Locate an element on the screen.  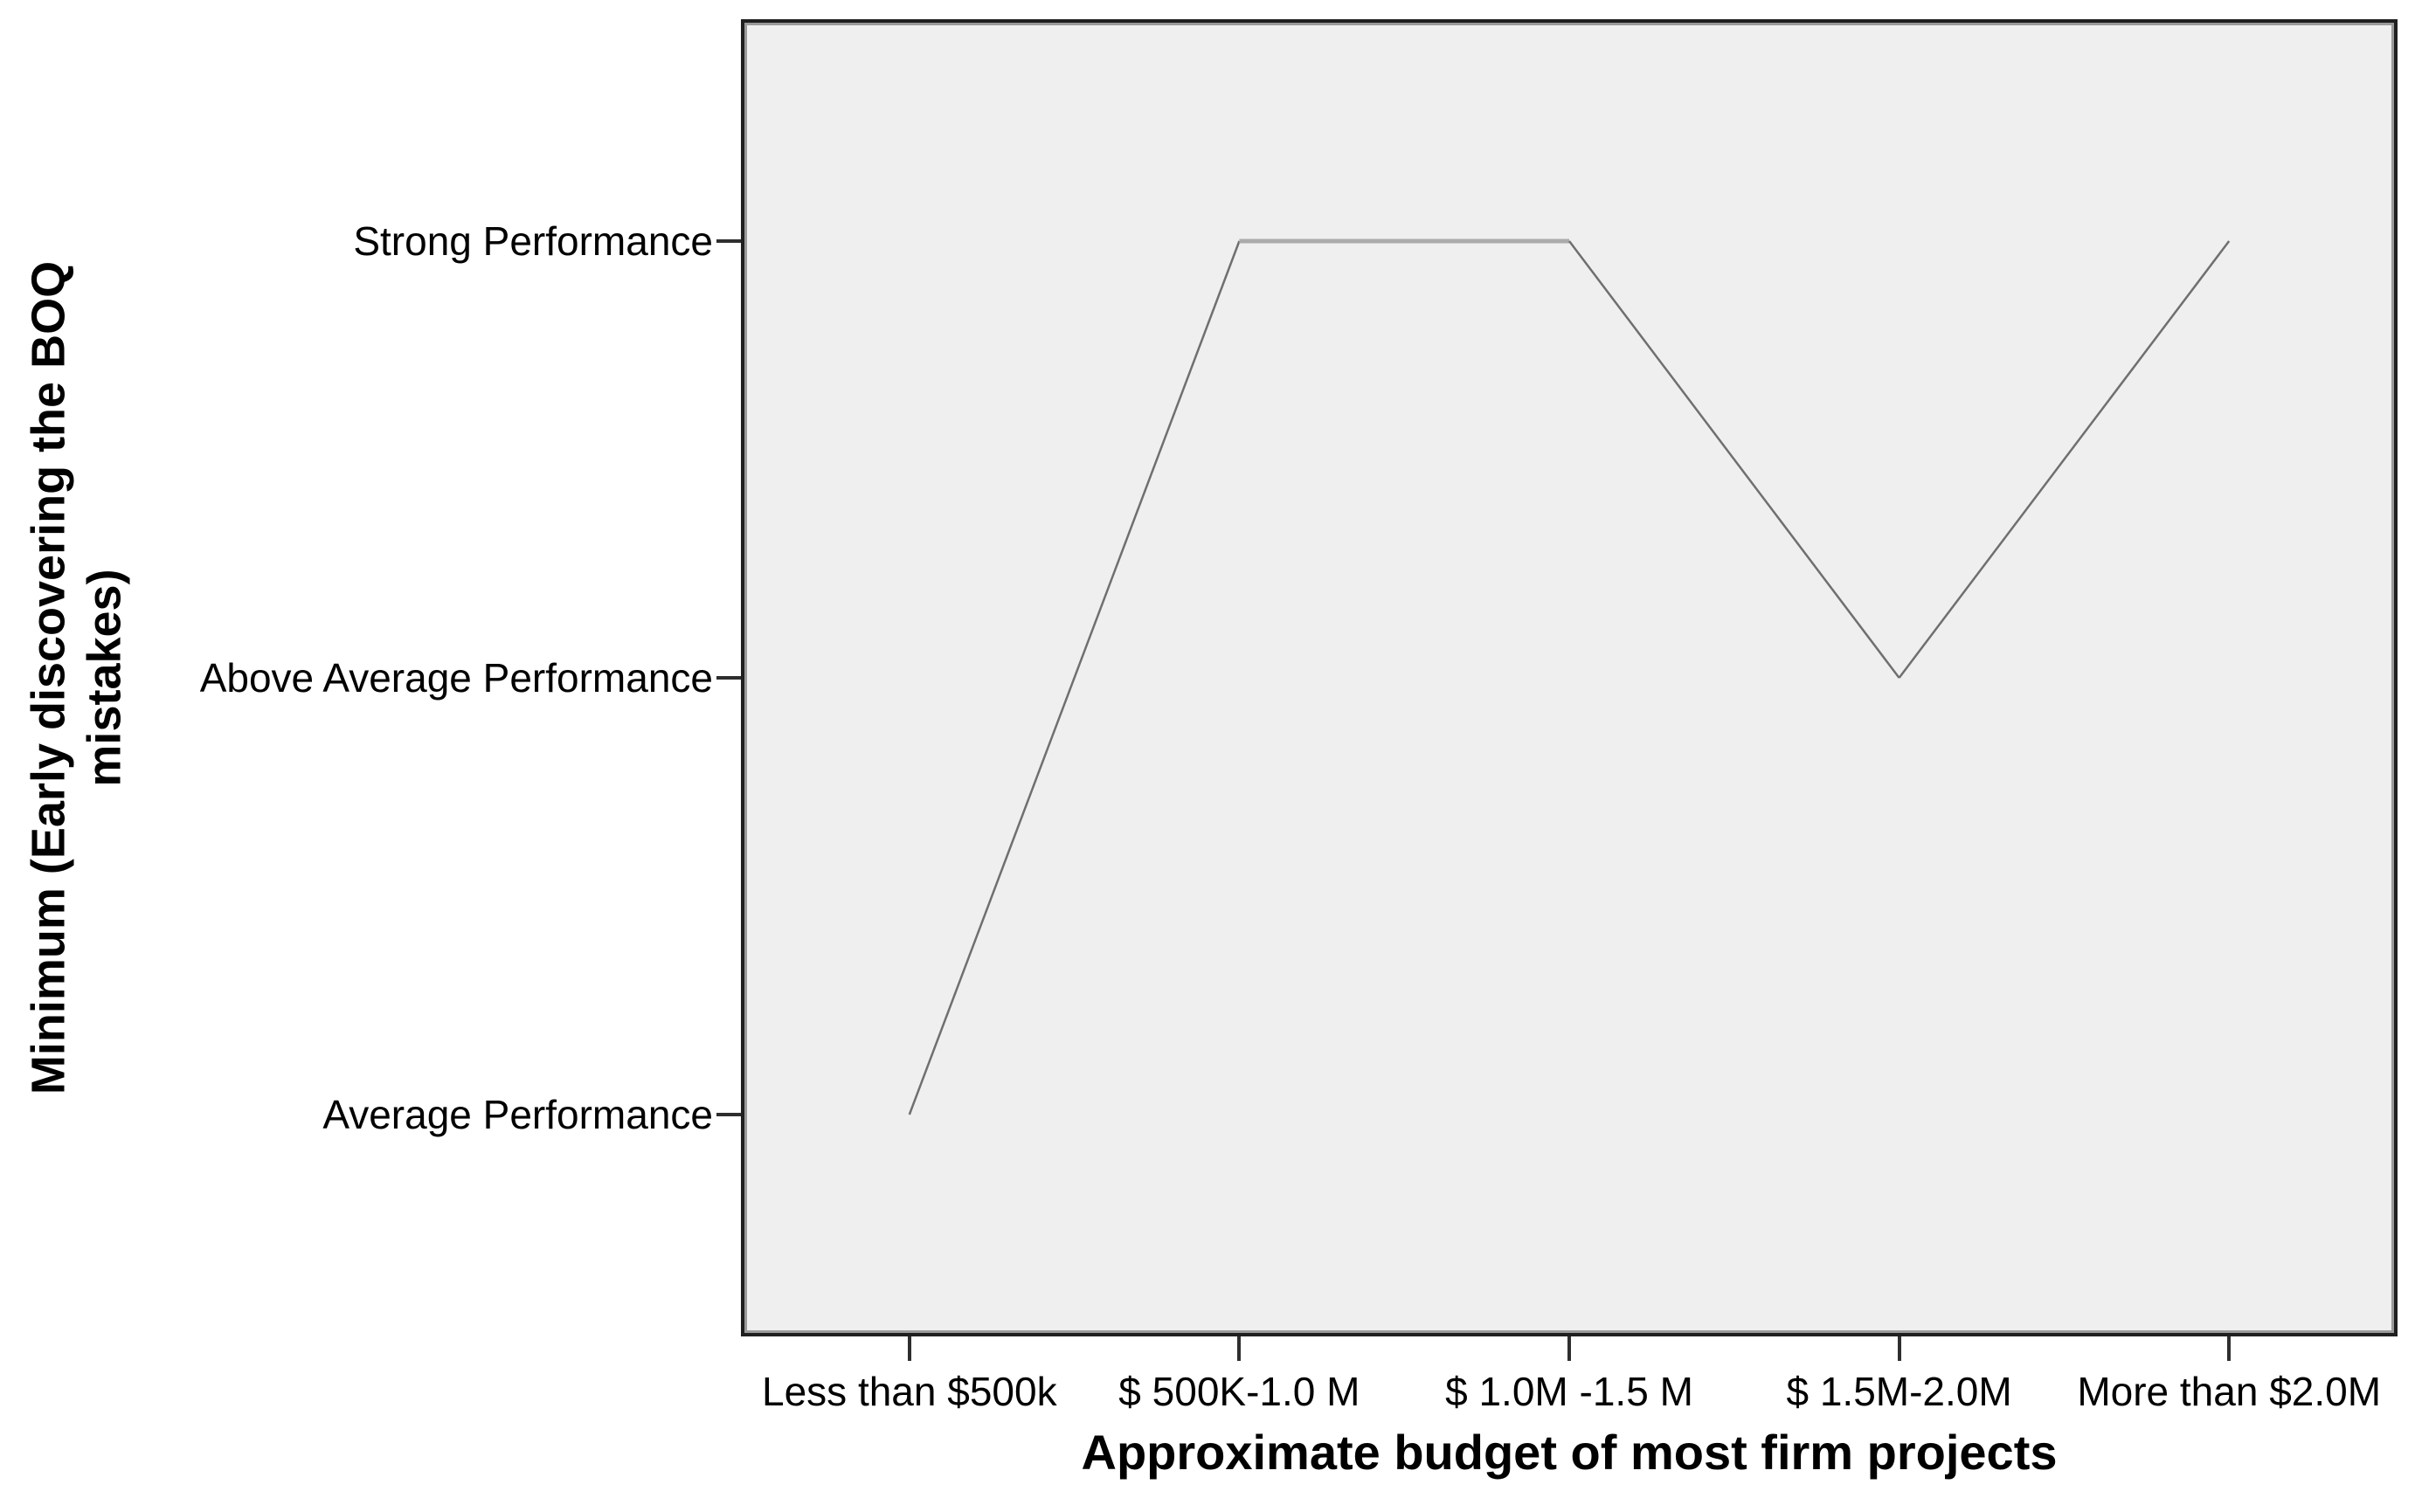
x-tick-label: $ 1.5M-2.0M is located at coordinates (1899, 1391).